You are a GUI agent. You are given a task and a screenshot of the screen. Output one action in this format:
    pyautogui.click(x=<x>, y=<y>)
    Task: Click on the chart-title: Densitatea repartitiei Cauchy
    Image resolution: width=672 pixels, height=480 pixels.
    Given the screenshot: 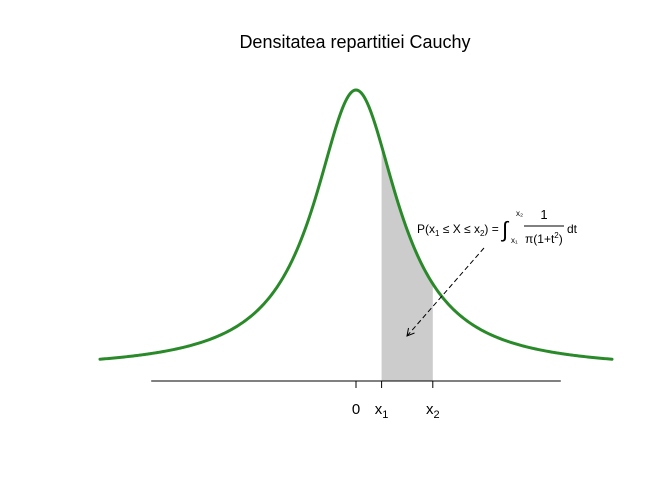 What is the action you would take?
    pyautogui.click(x=354, y=42)
    